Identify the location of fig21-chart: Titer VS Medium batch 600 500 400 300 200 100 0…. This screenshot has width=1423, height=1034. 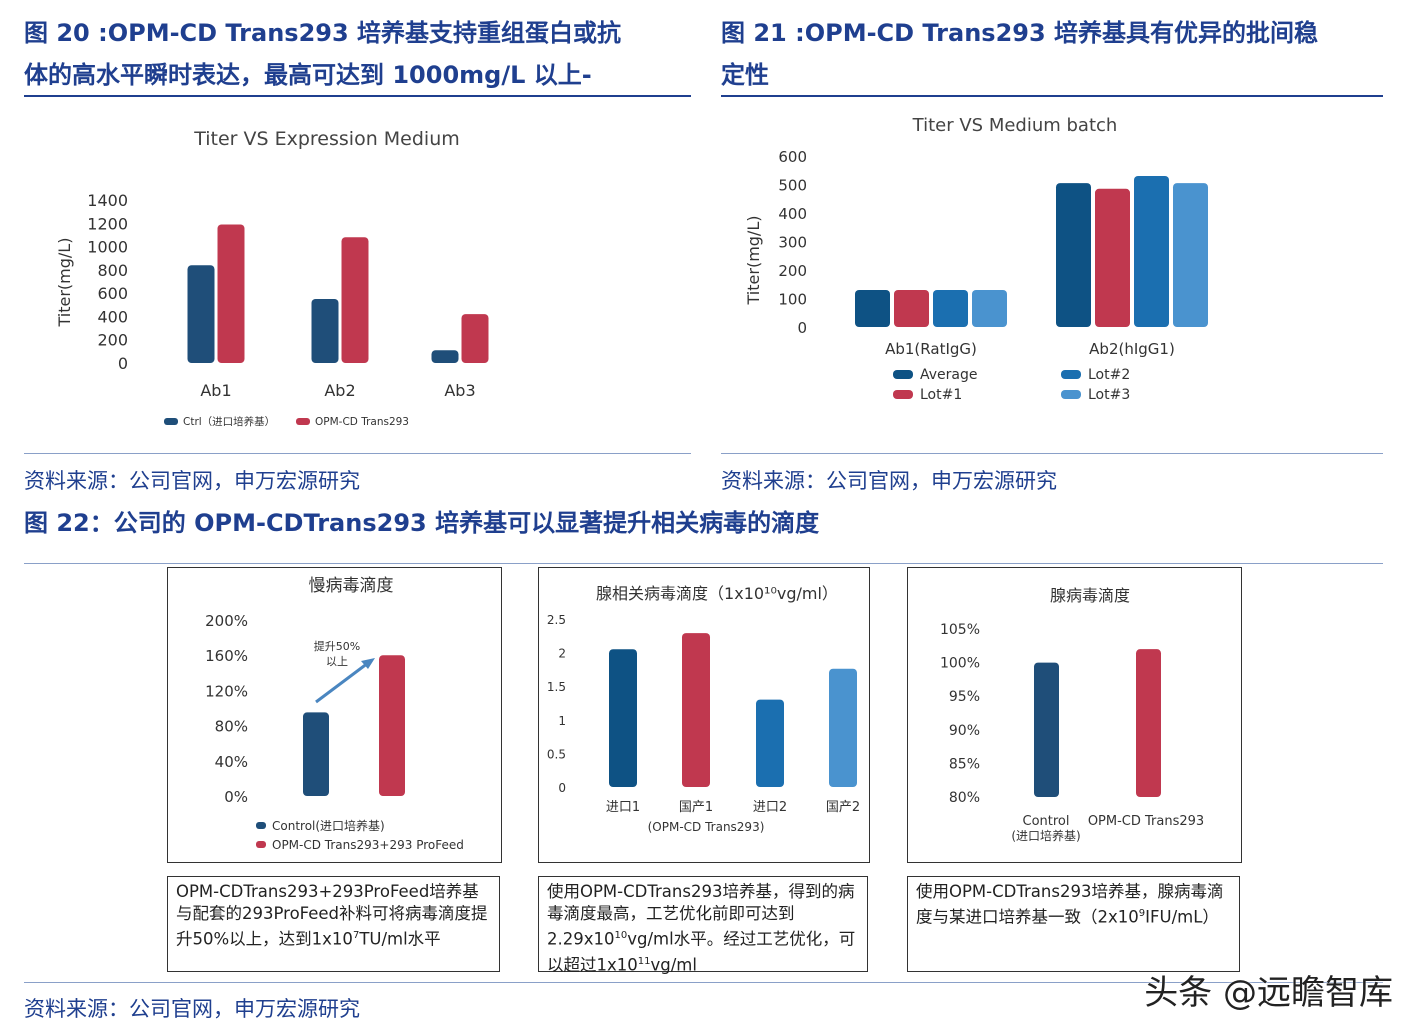
(976, 259).